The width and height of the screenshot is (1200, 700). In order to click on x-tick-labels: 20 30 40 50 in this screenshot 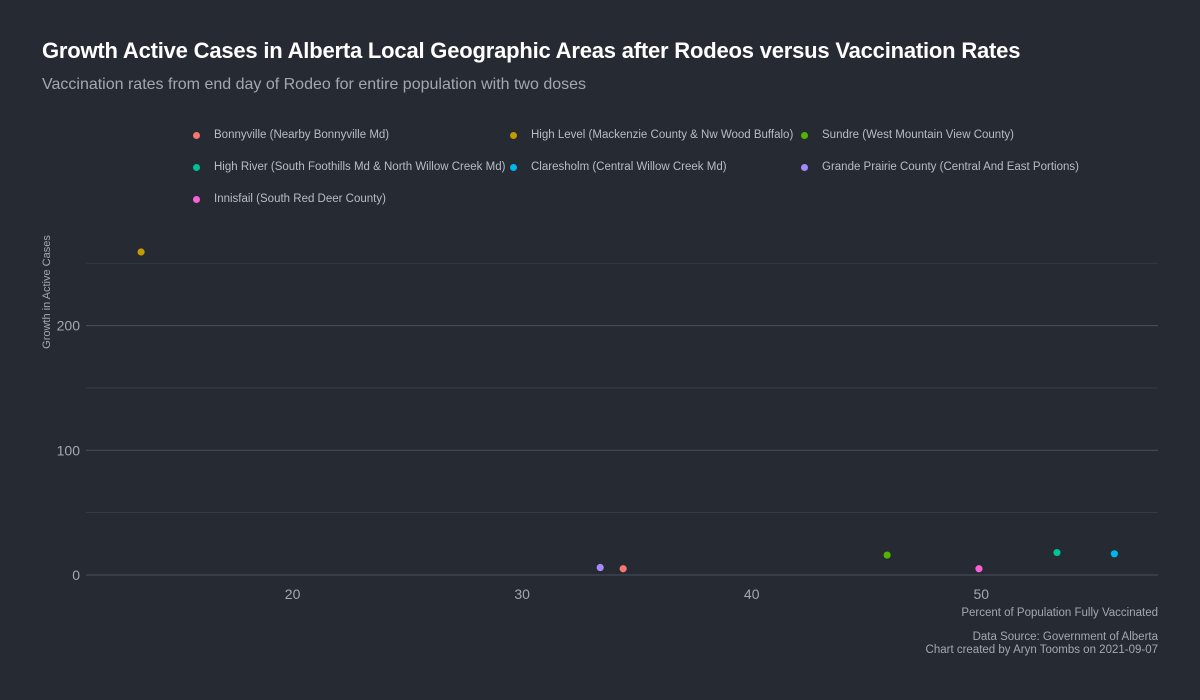, I will do `click(637, 594)`.